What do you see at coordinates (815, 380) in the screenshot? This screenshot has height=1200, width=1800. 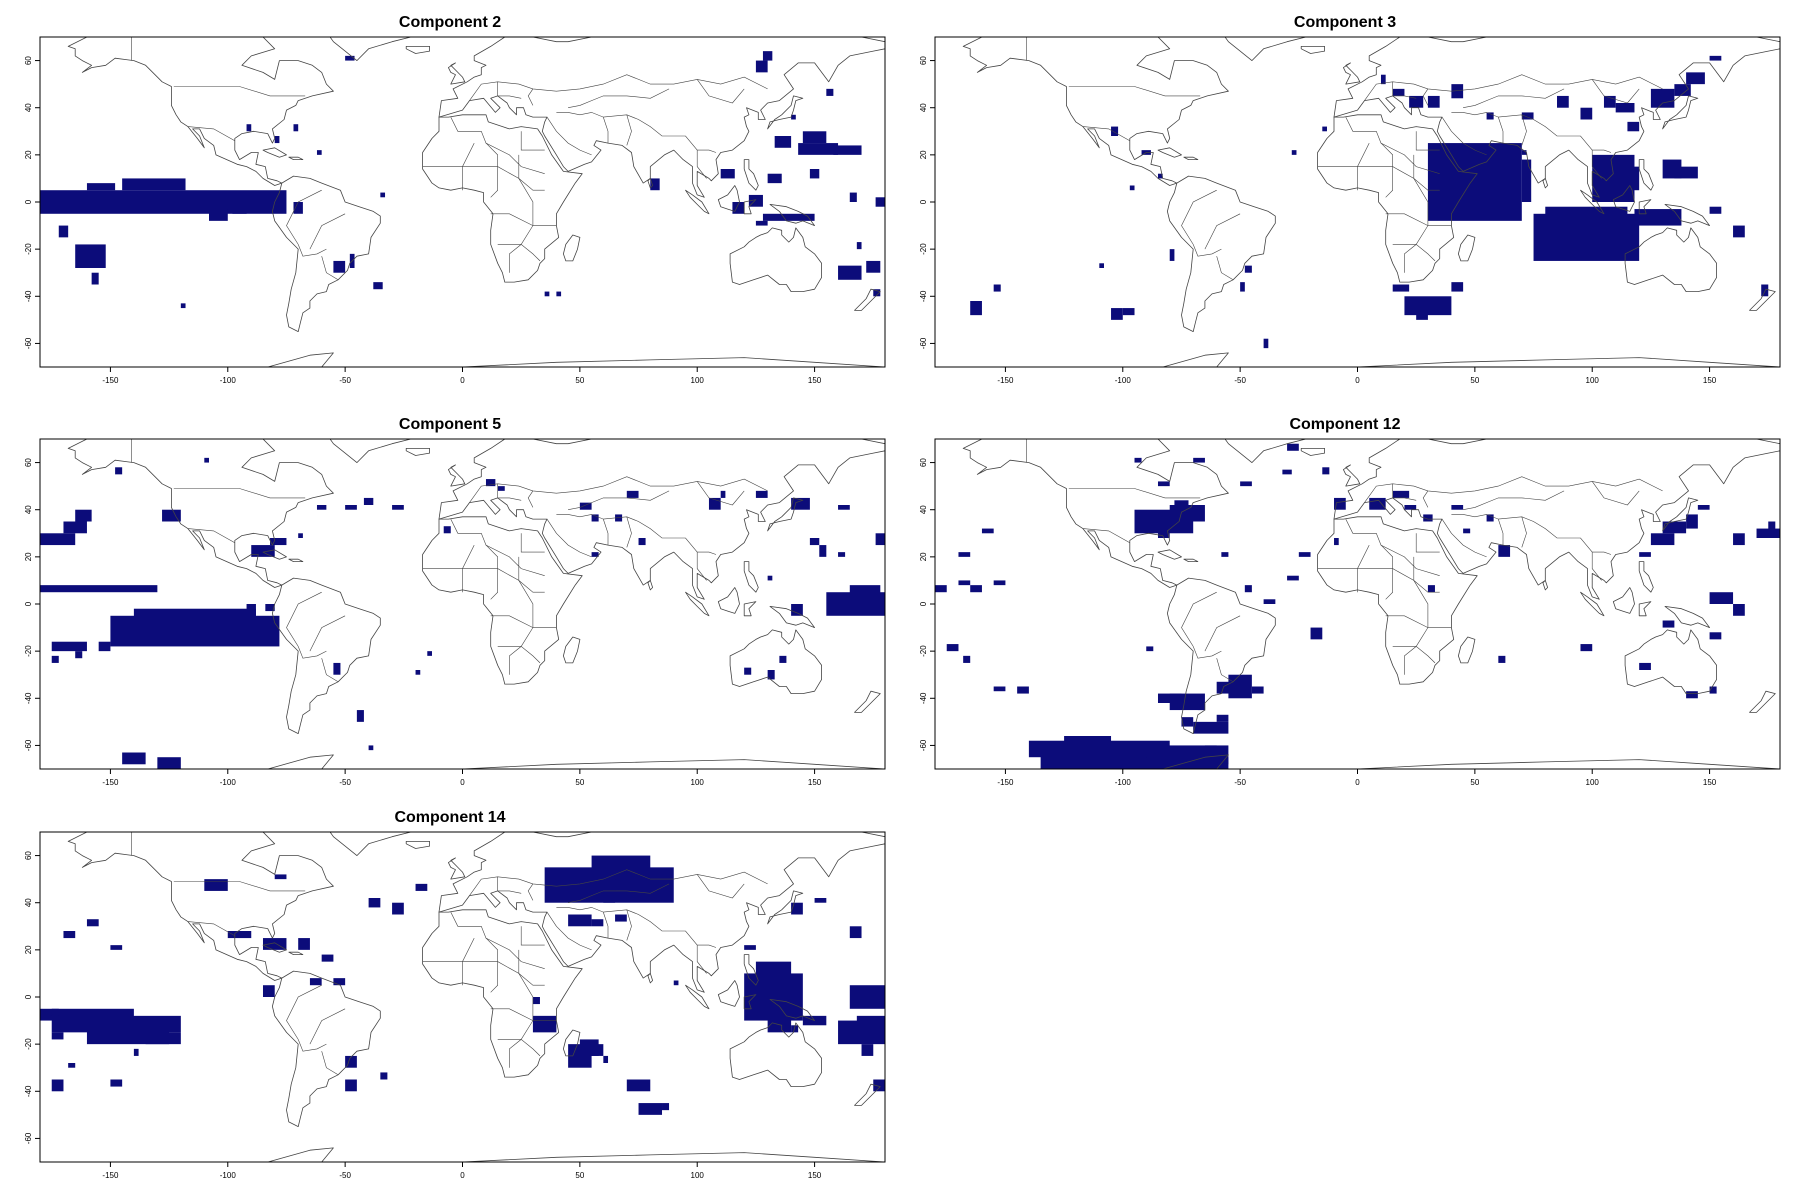 I see `x-tick-label: 150` at bounding box center [815, 380].